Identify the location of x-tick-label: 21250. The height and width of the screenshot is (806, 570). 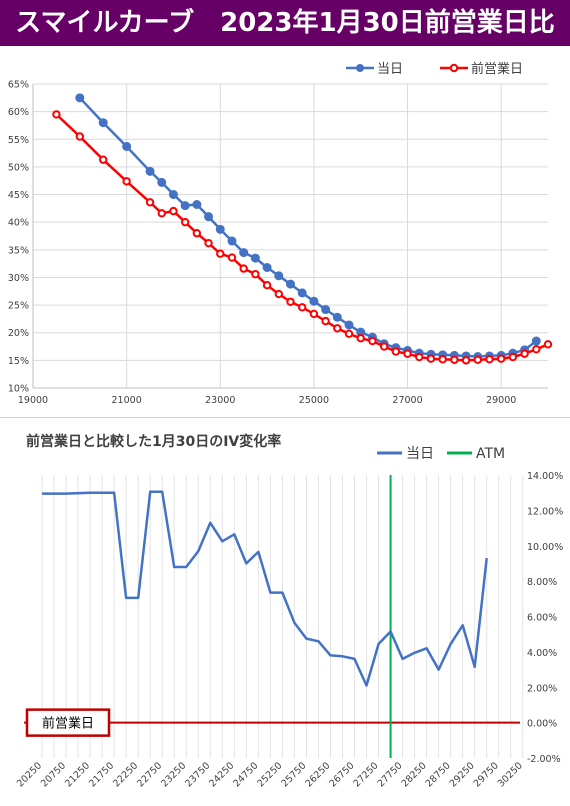
(77, 774).